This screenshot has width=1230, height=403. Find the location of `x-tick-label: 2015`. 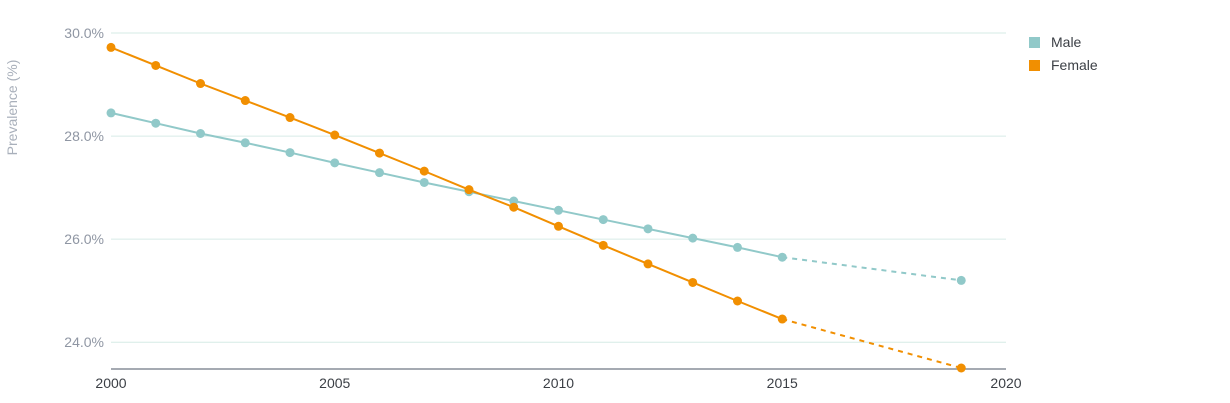

x-tick-label: 2015 is located at coordinates (782, 383).